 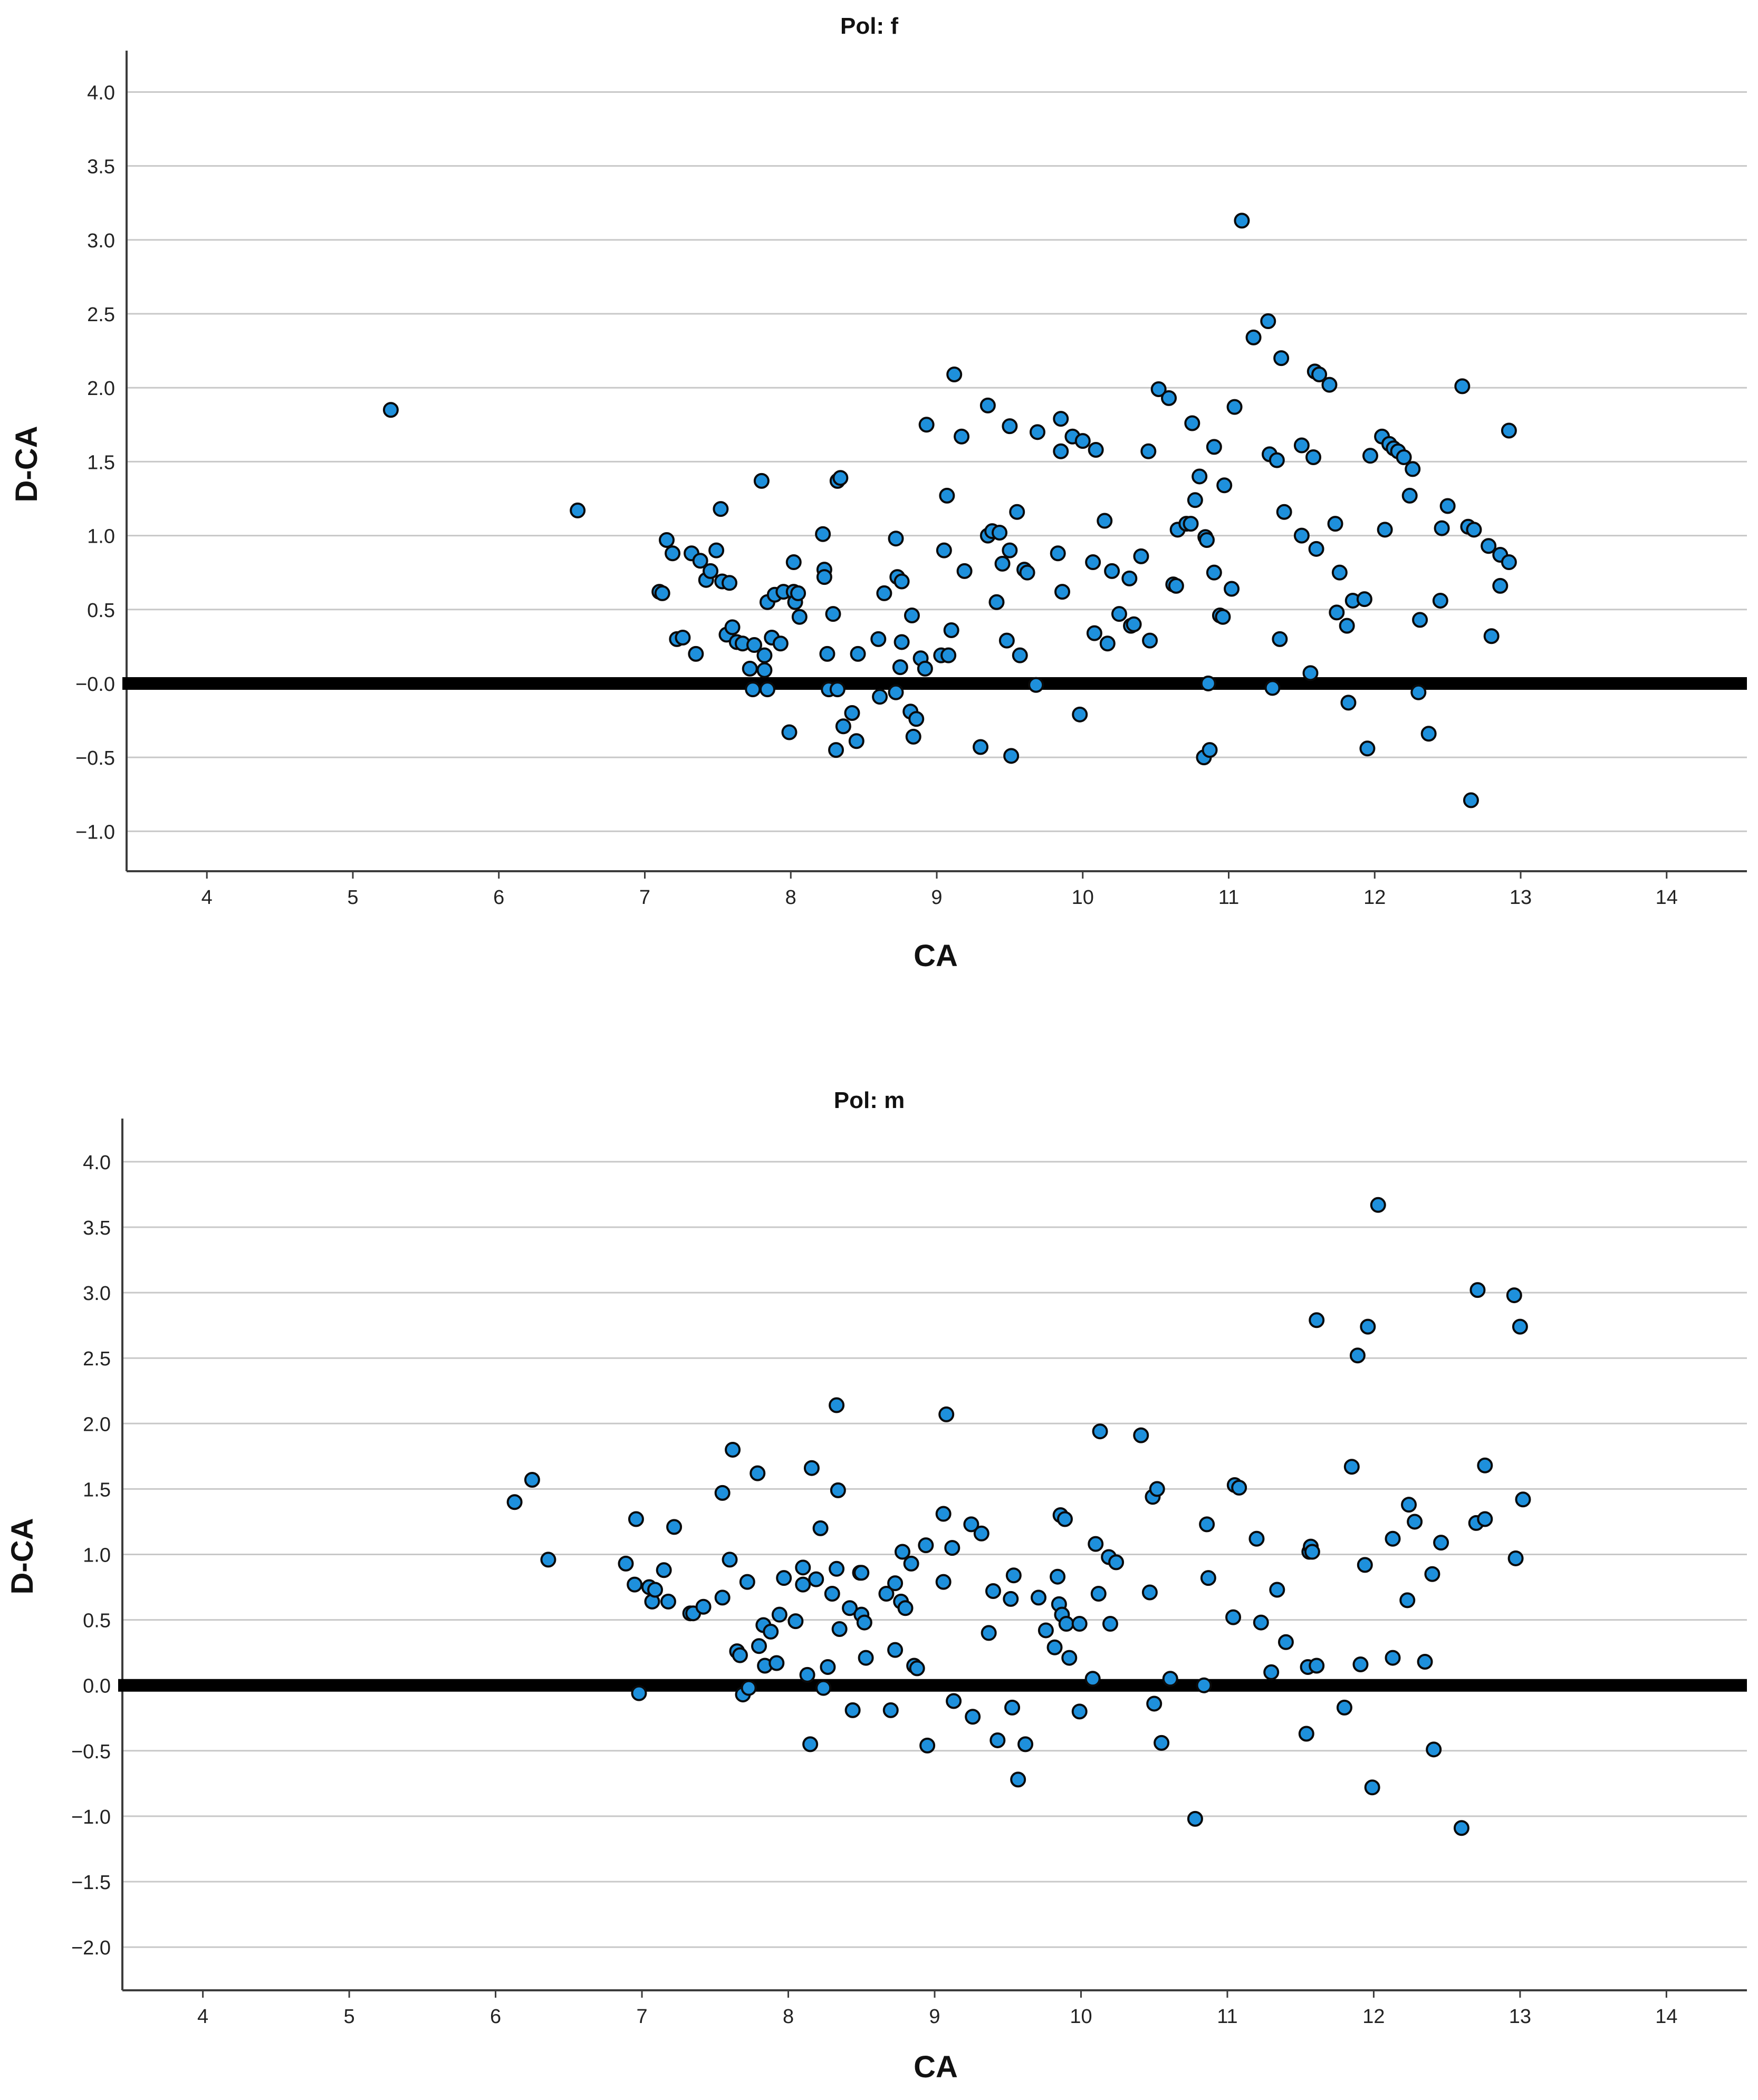 I want to click on y-tick-label: 1.5, so click(x=97, y=1490).